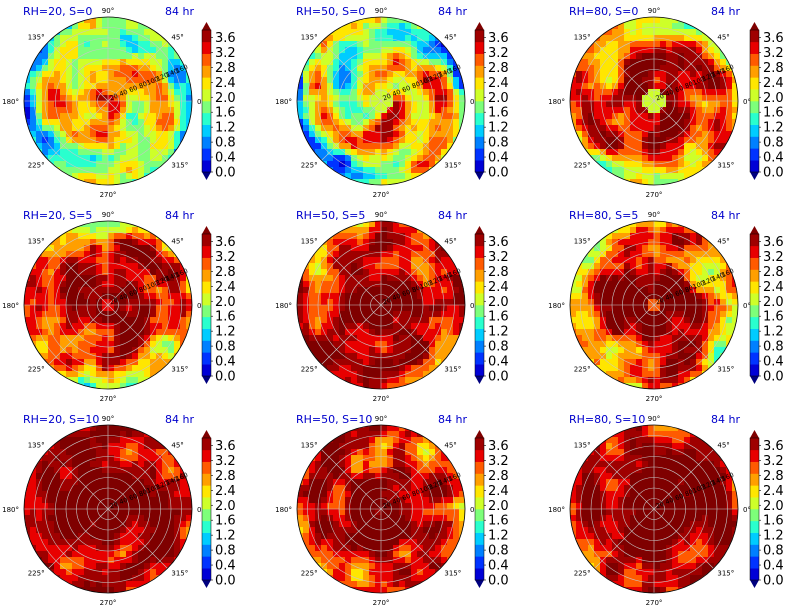  I want to click on colorbar-tick-label: 1.2, so click(225, 332).